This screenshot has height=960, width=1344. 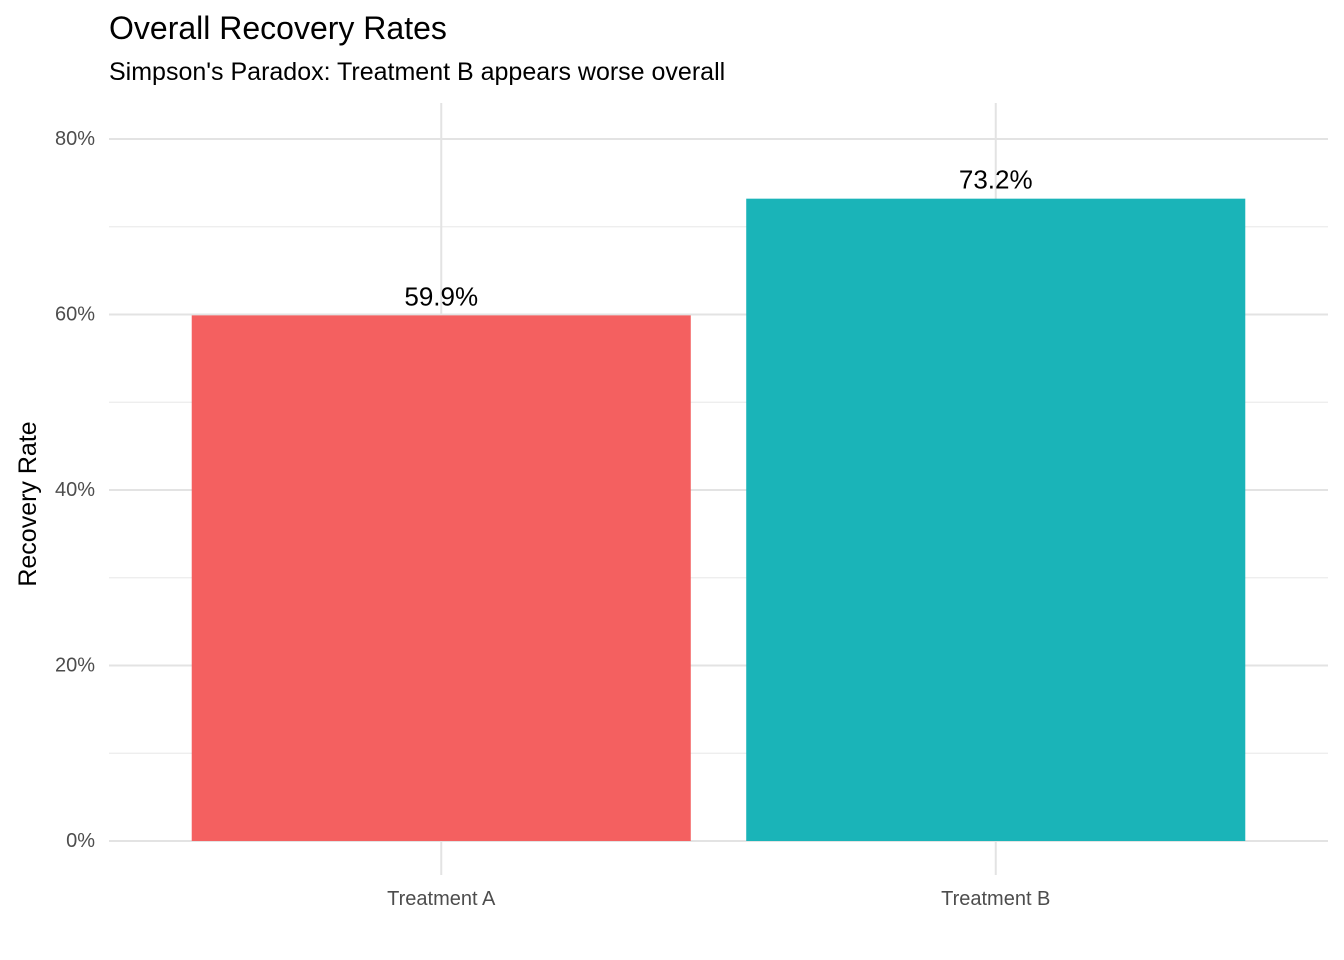 What do you see at coordinates (278, 28) in the screenshot?
I see `chart-title: Overall Recovery Rates` at bounding box center [278, 28].